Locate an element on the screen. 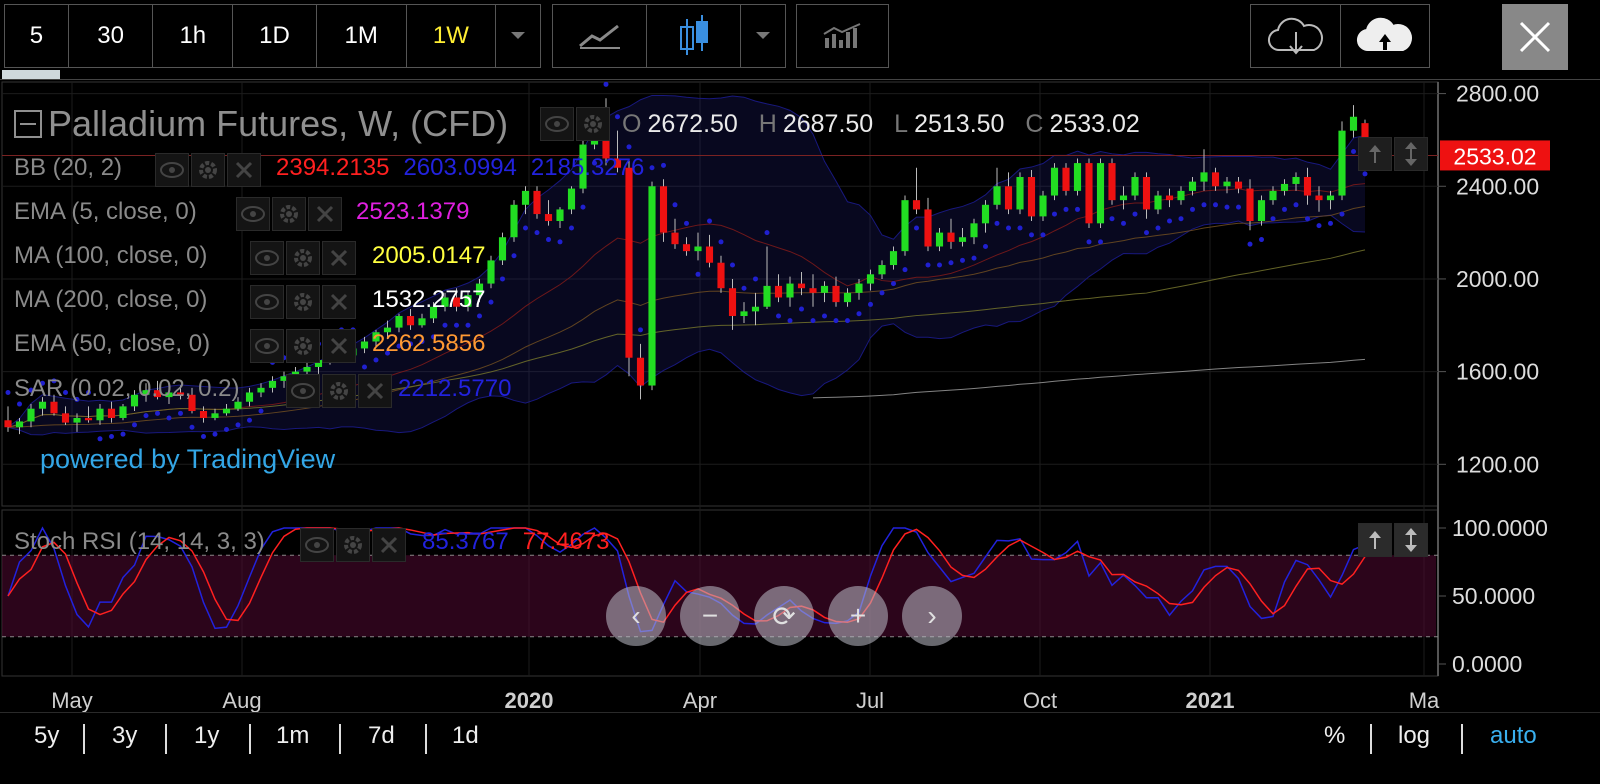 Image resolution: width=1600 pixels, height=784 pixels. interval-30: 30 is located at coordinates (111, 36).